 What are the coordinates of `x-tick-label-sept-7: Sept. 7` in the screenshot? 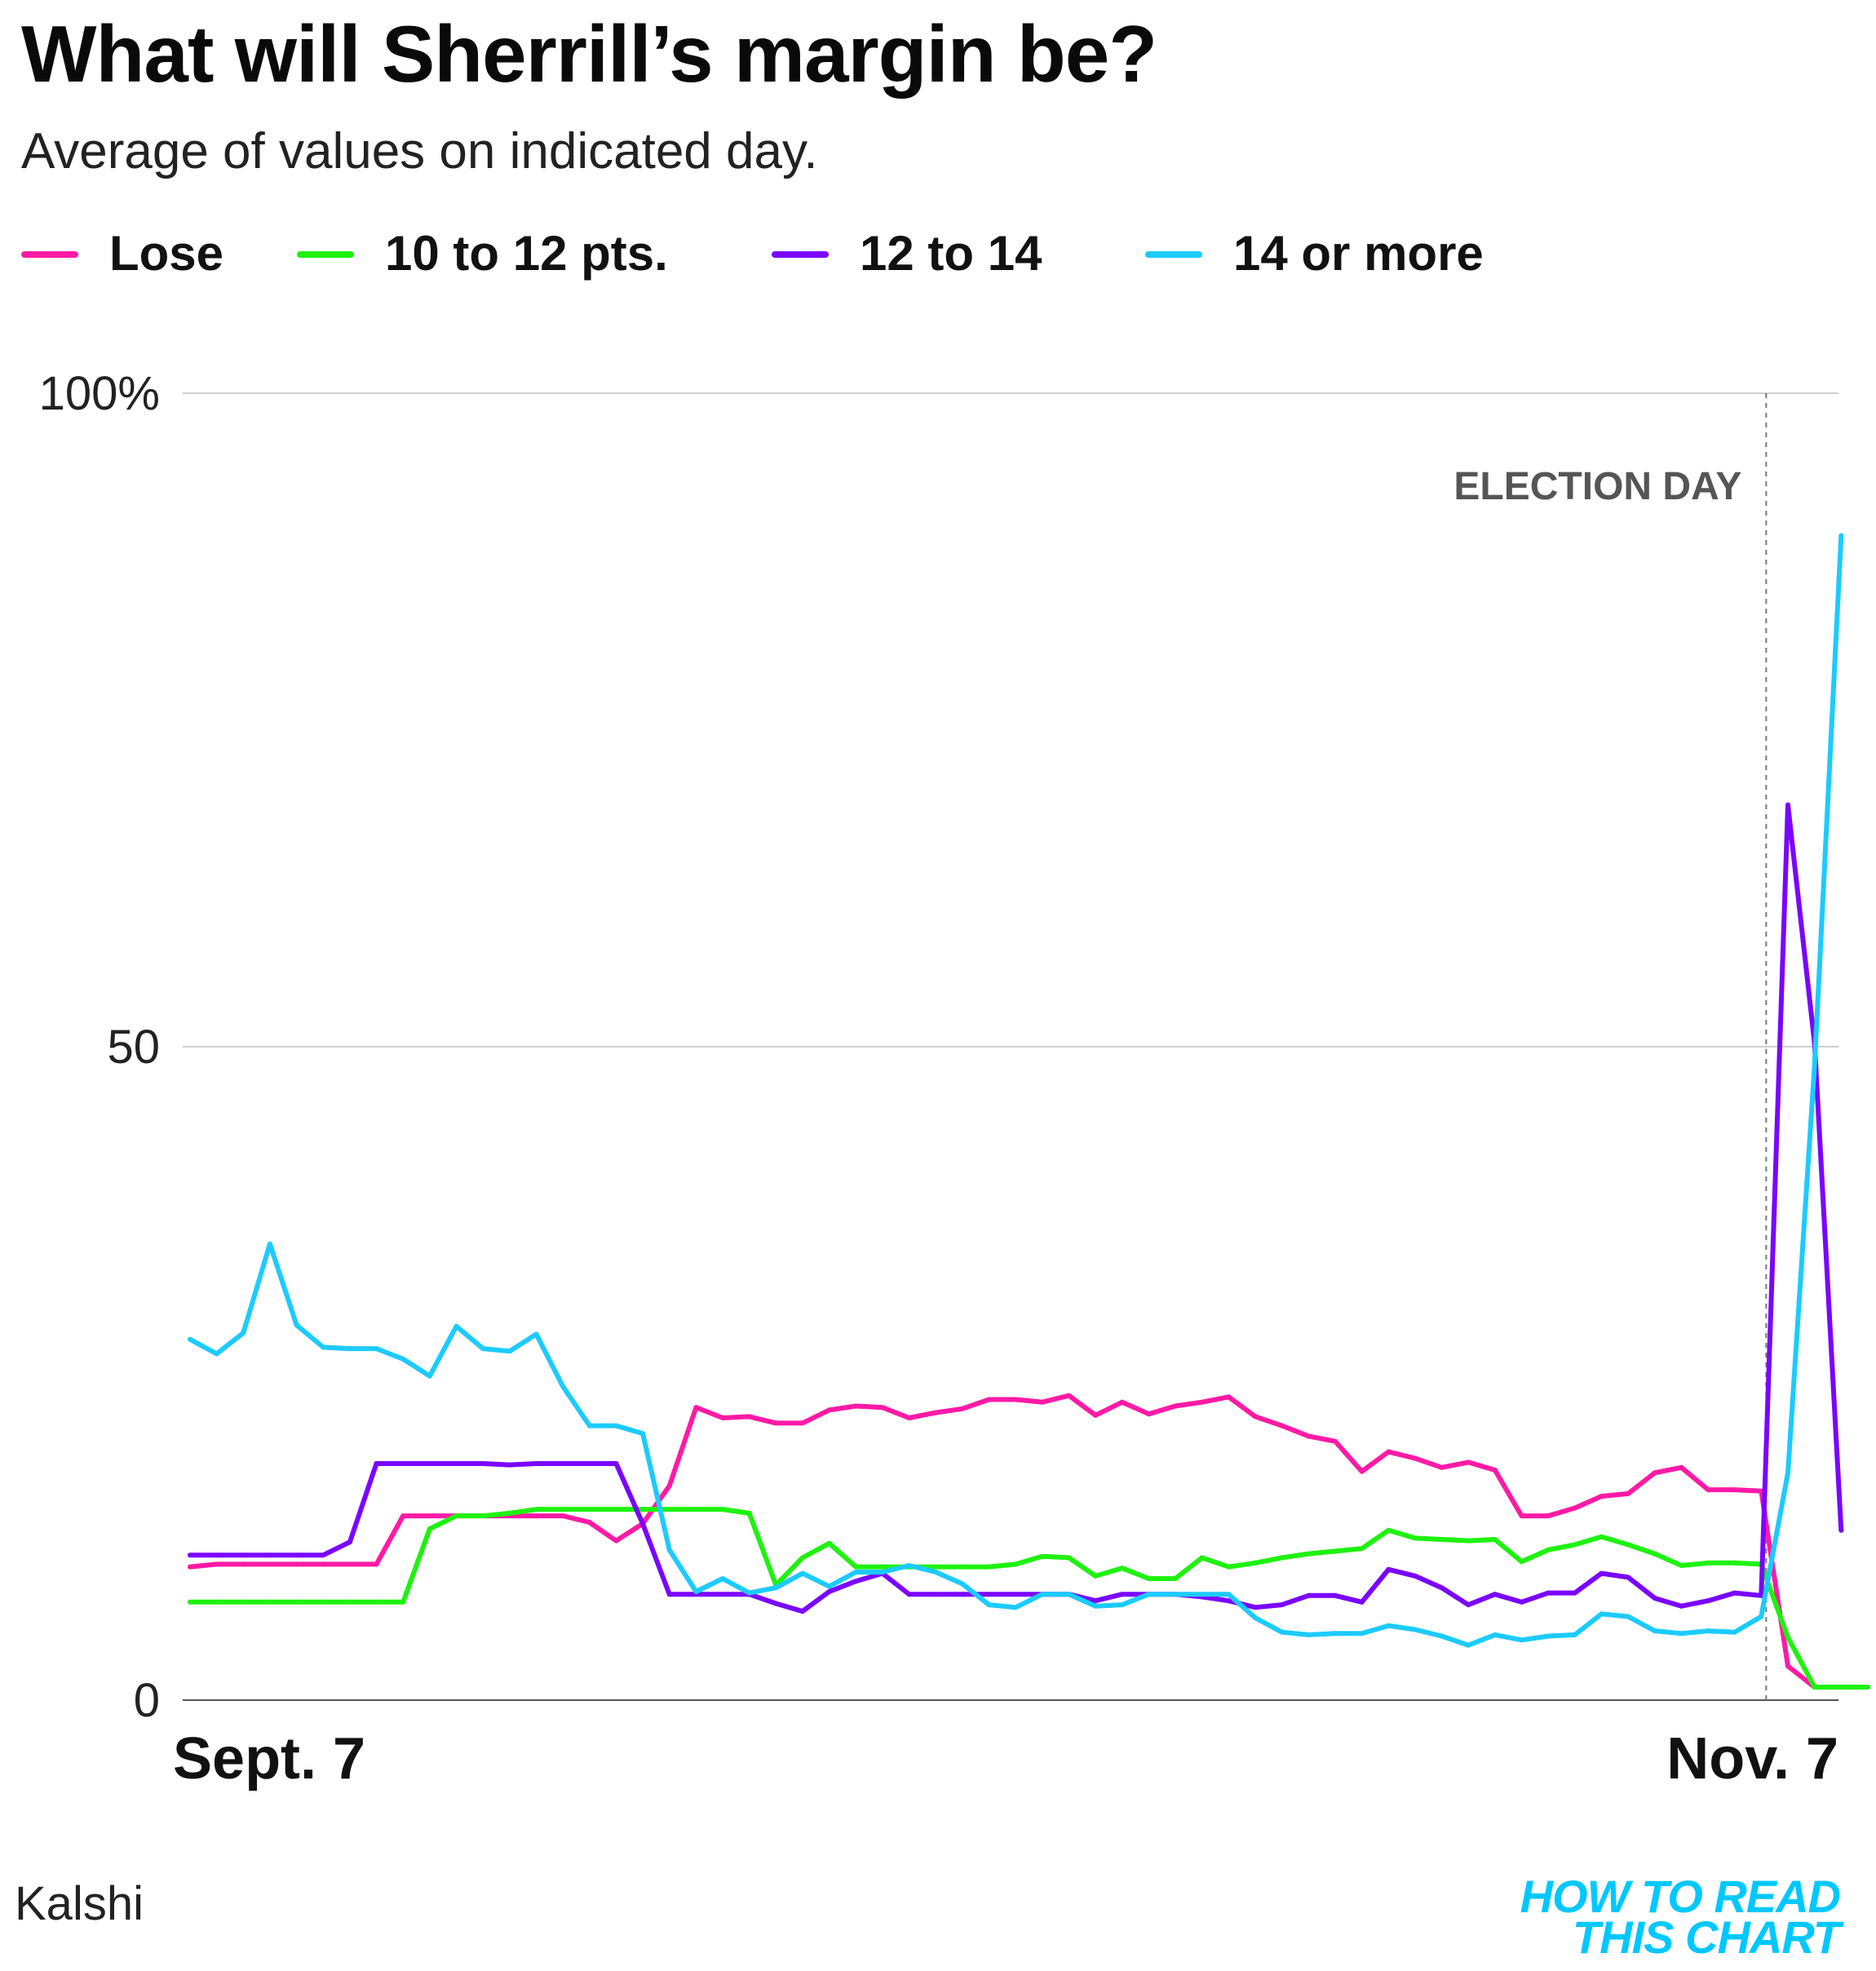 It's located at (269, 1759).